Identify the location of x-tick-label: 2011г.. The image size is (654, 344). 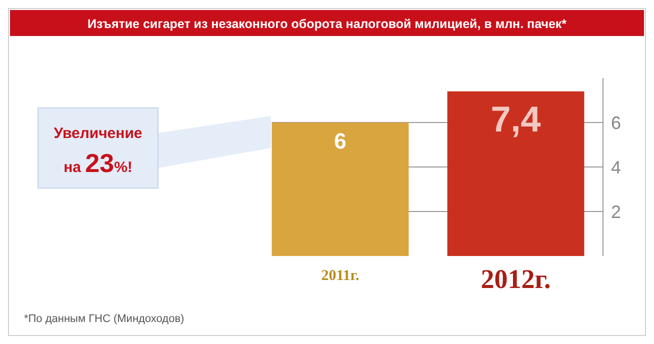
(340, 276).